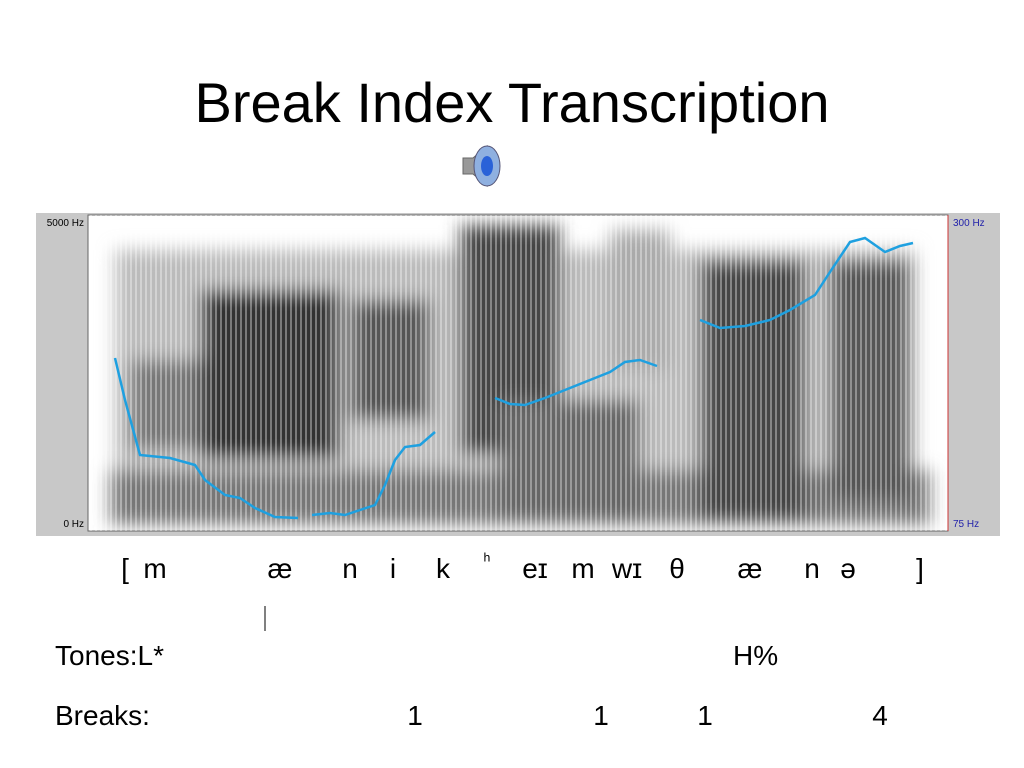 Image resolution: width=1024 pixels, height=768 pixels. Describe the element at coordinates (65, 223) in the screenshot. I see `freq-label: 5000 Hz` at that location.